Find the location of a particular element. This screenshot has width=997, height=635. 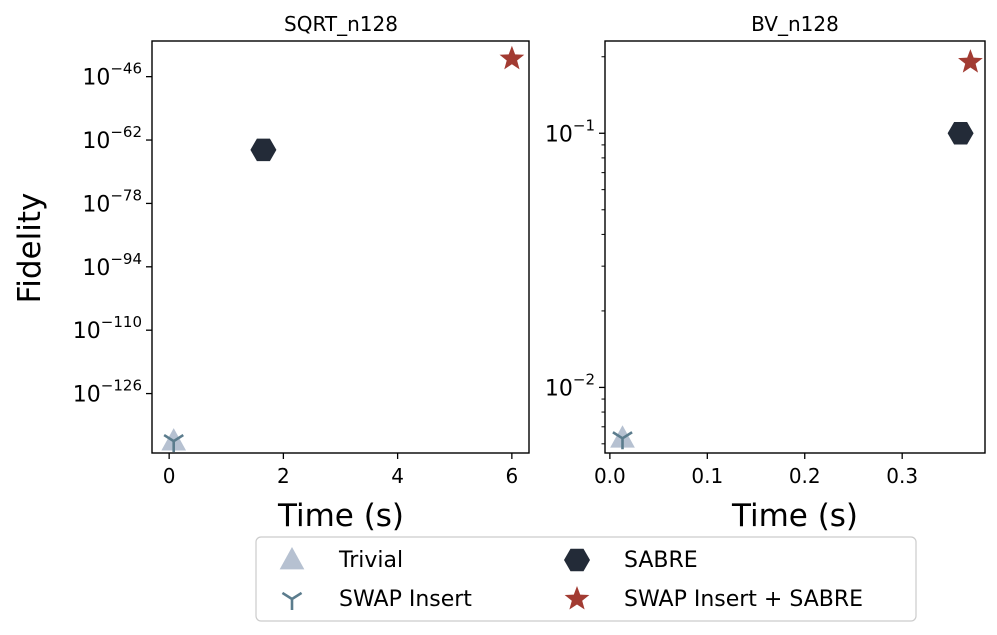

x-ticks: 0.0 0.1 0.2 0.3 is located at coordinates (756, 470).